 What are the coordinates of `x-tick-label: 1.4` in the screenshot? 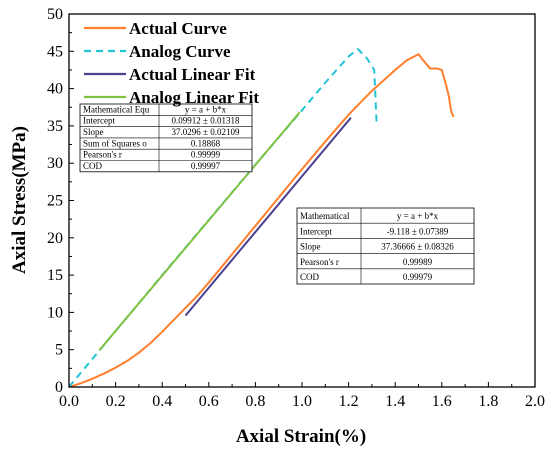 It's located at (395, 401).